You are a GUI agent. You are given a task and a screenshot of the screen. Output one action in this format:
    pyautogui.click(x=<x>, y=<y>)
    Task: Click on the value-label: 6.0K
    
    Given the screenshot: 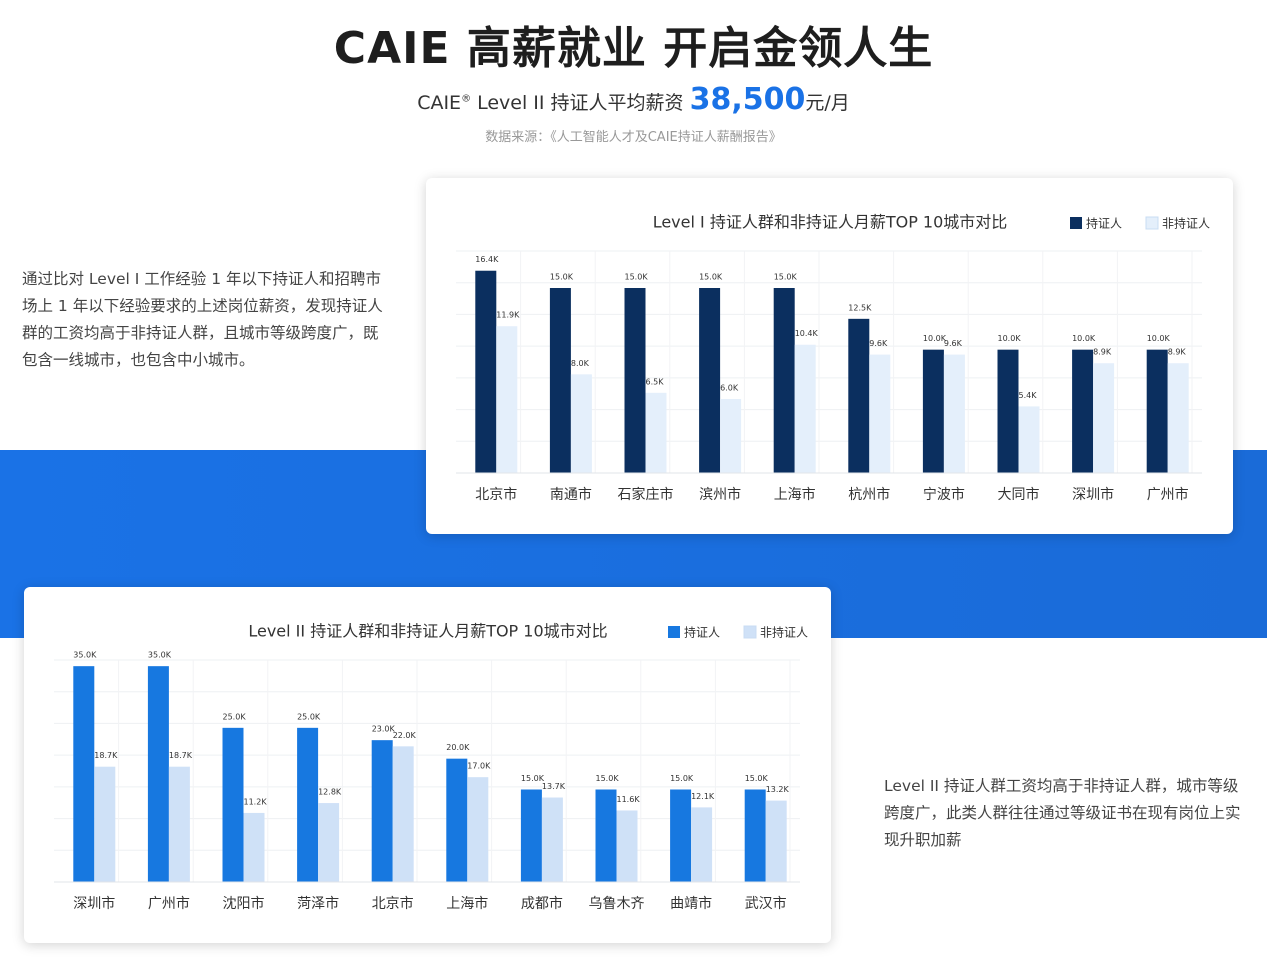 What is the action you would take?
    pyautogui.click(x=729, y=388)
    